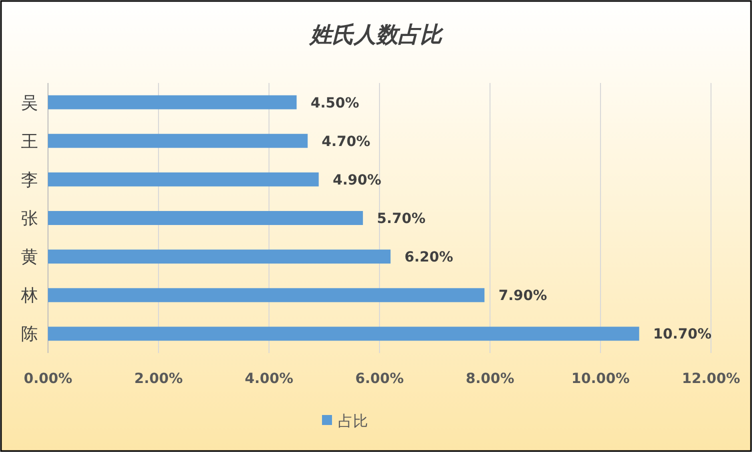  What do you see at coordinates (335, 103) in the screenshot?
I see `data-label: 4.50%` at bounding box center [335, 103].